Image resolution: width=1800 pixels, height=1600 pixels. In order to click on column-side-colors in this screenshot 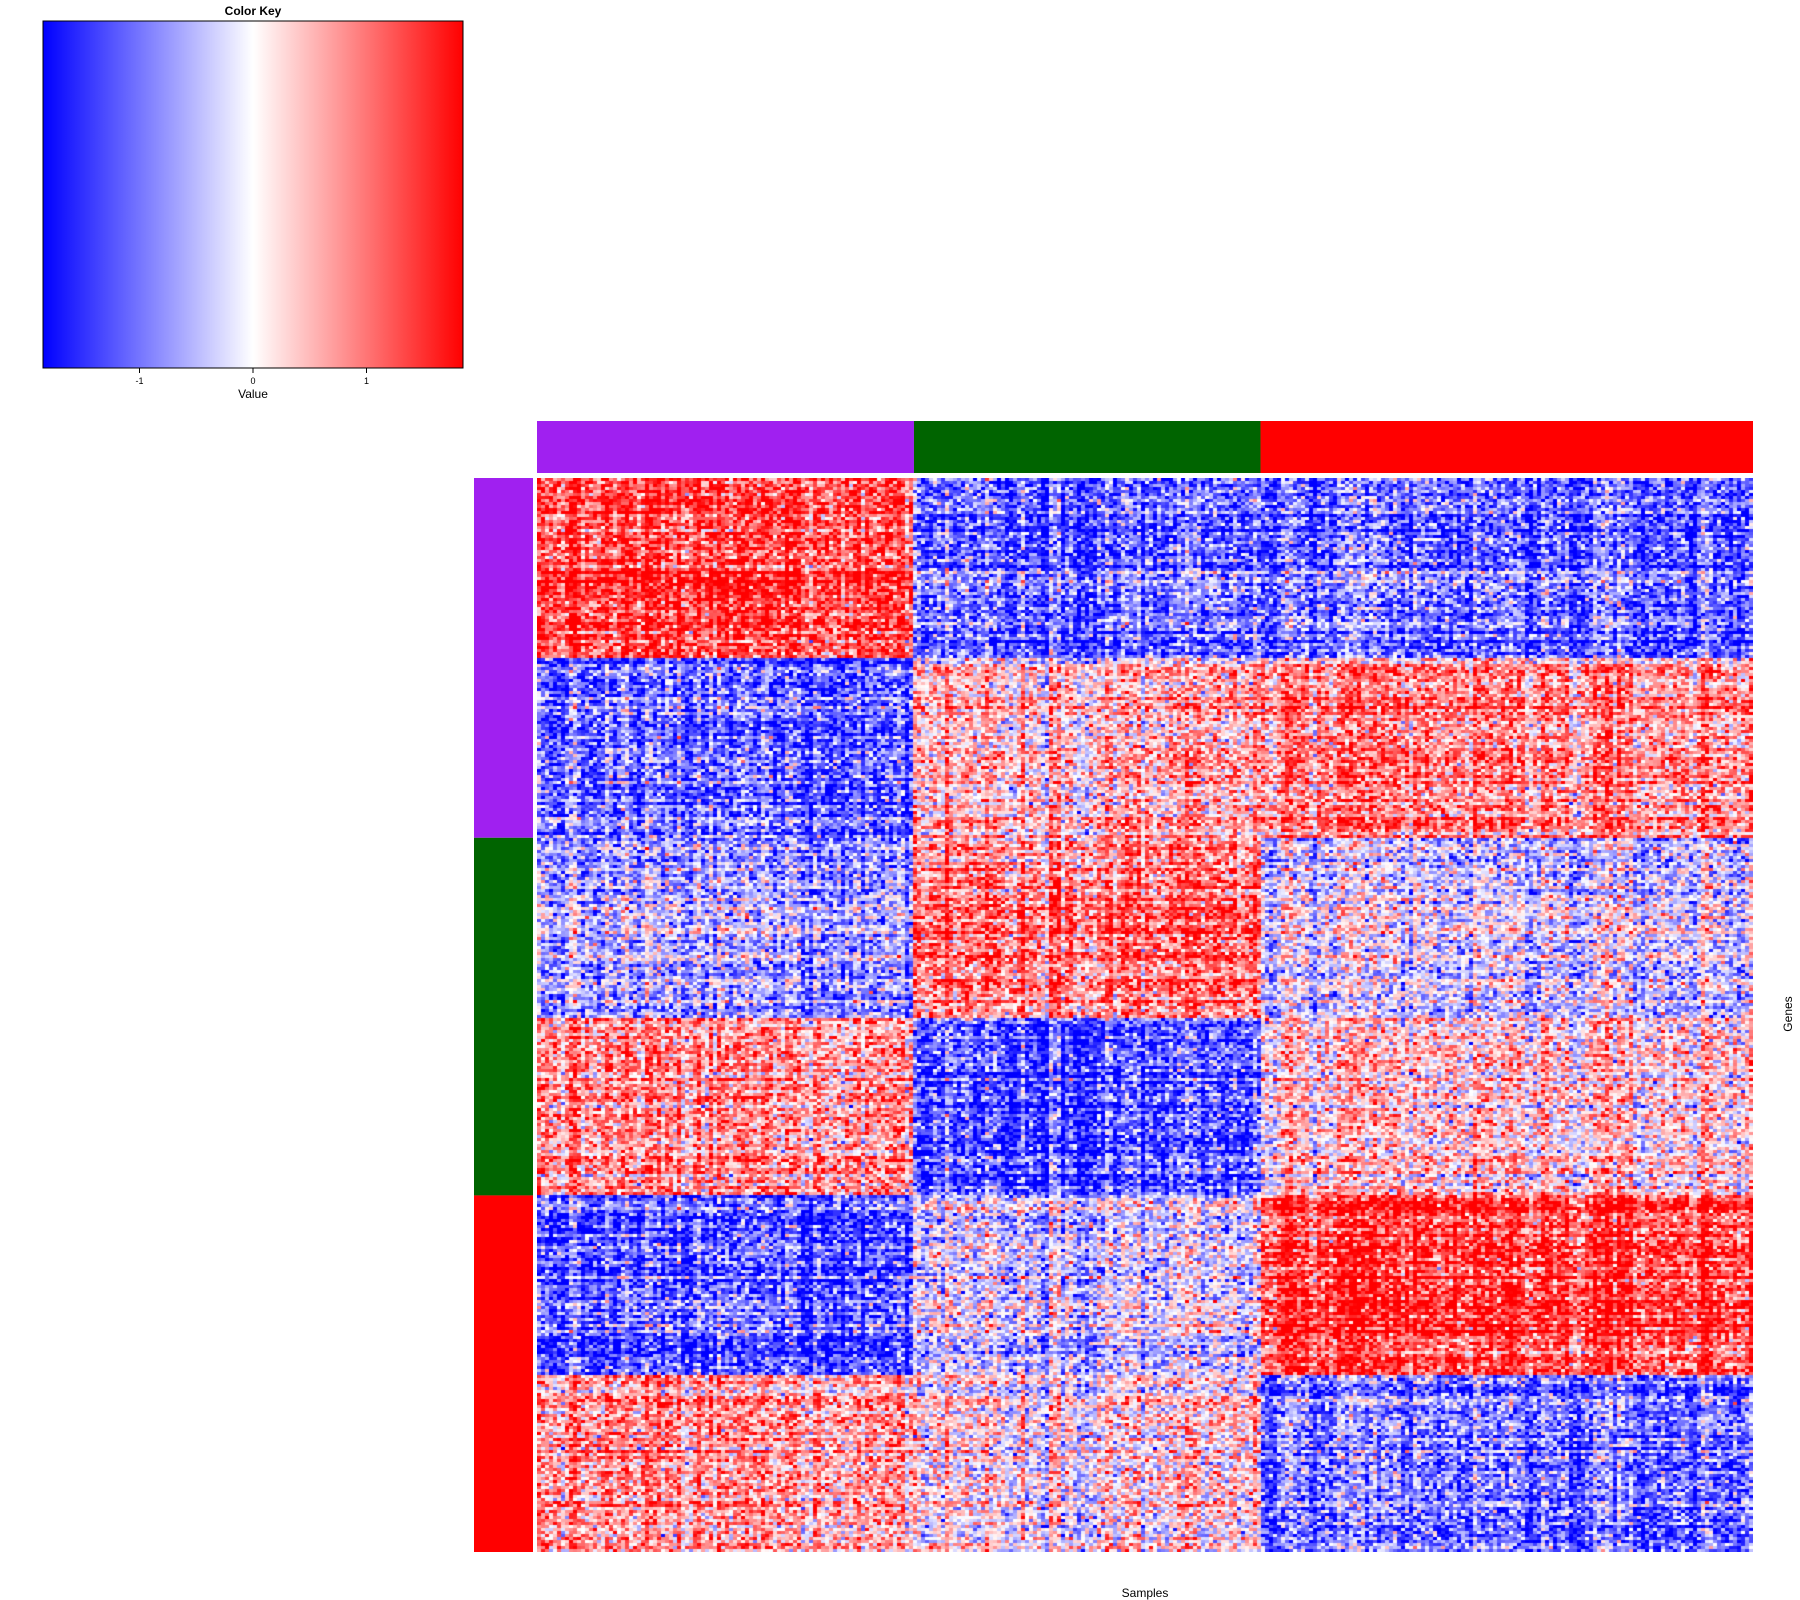, I will do `click(1145, 447)`.